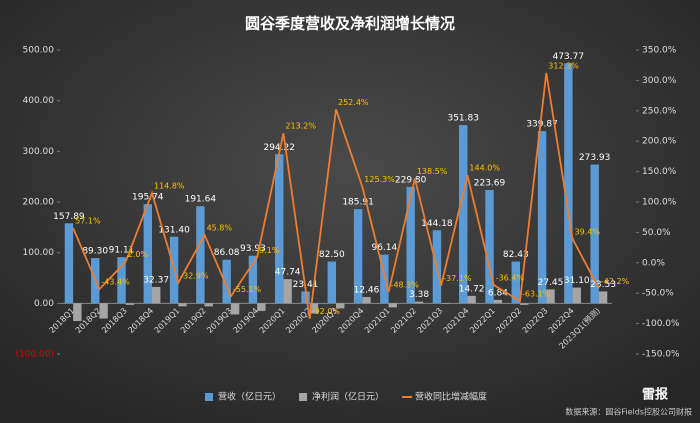  I want to click on data-label: 229.80, so click(411, 180).